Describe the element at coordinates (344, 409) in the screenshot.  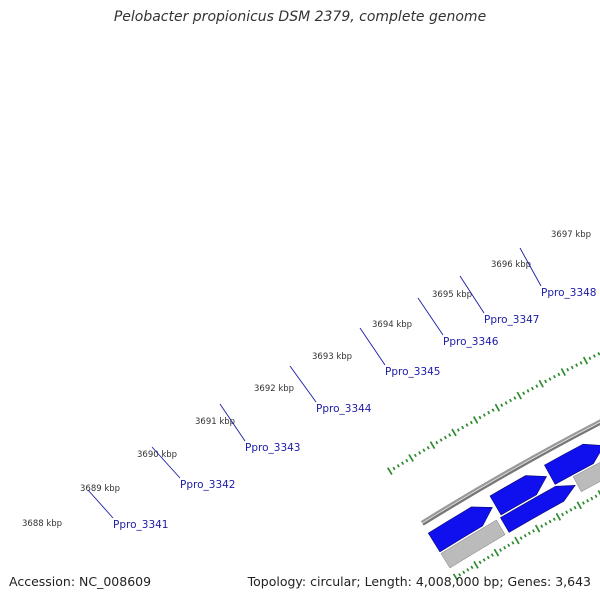
I see `gene-label: Ppro_3344` at that location.